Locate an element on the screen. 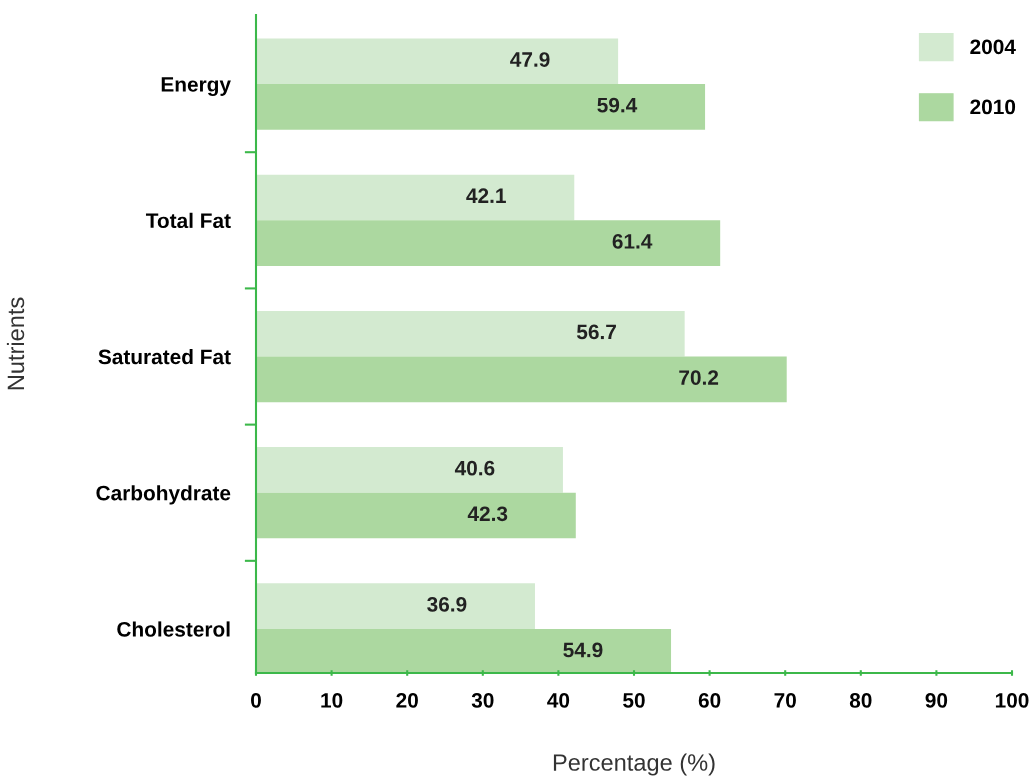 This screenshot has height=776, width=1034. x-tick-label: 30 is located at coordinates (482, 700).